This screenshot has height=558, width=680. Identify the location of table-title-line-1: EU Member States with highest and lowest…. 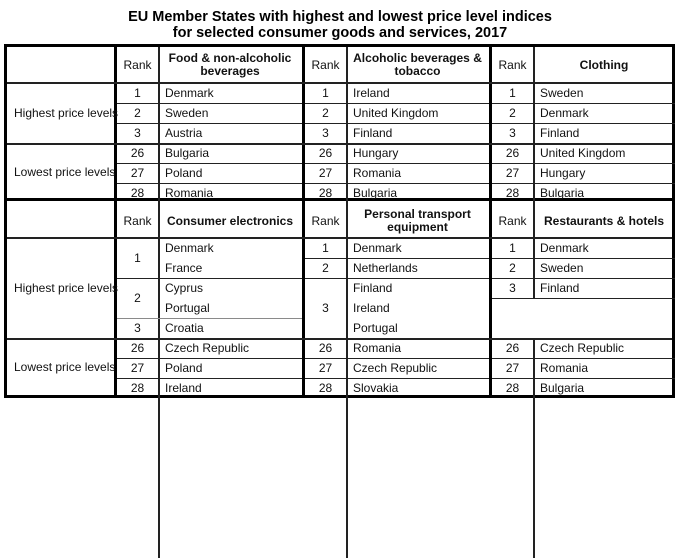
(340, 17).